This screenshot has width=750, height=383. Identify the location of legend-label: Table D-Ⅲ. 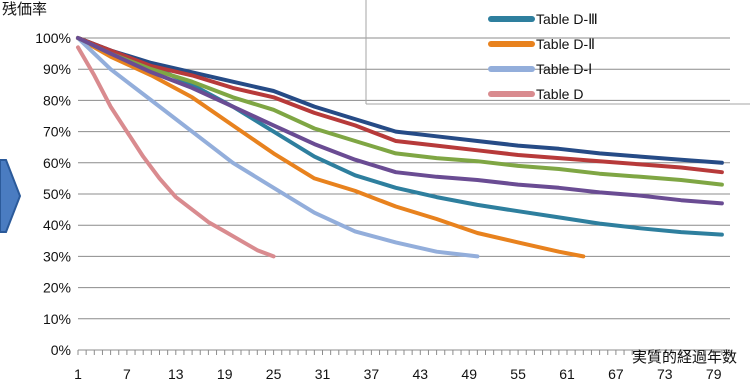
(567, 19).